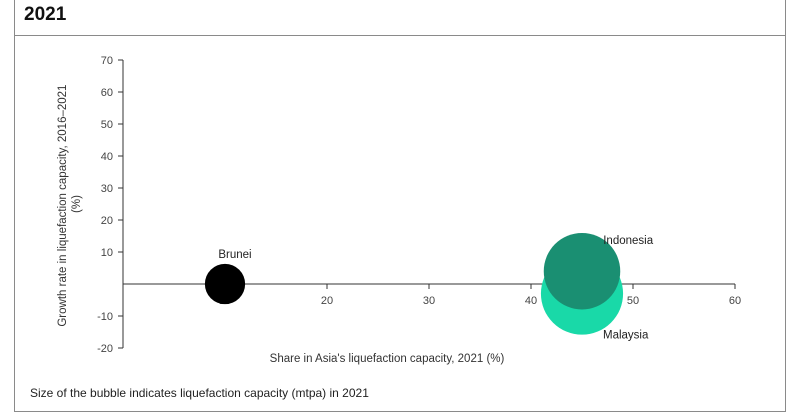 Image resolution: width=800 pixels, height=418 pixels. What do you see at coordinates (633, 301) in the screenshot?
I see `x-tick-label: 50` at bounding box center [633, 301].